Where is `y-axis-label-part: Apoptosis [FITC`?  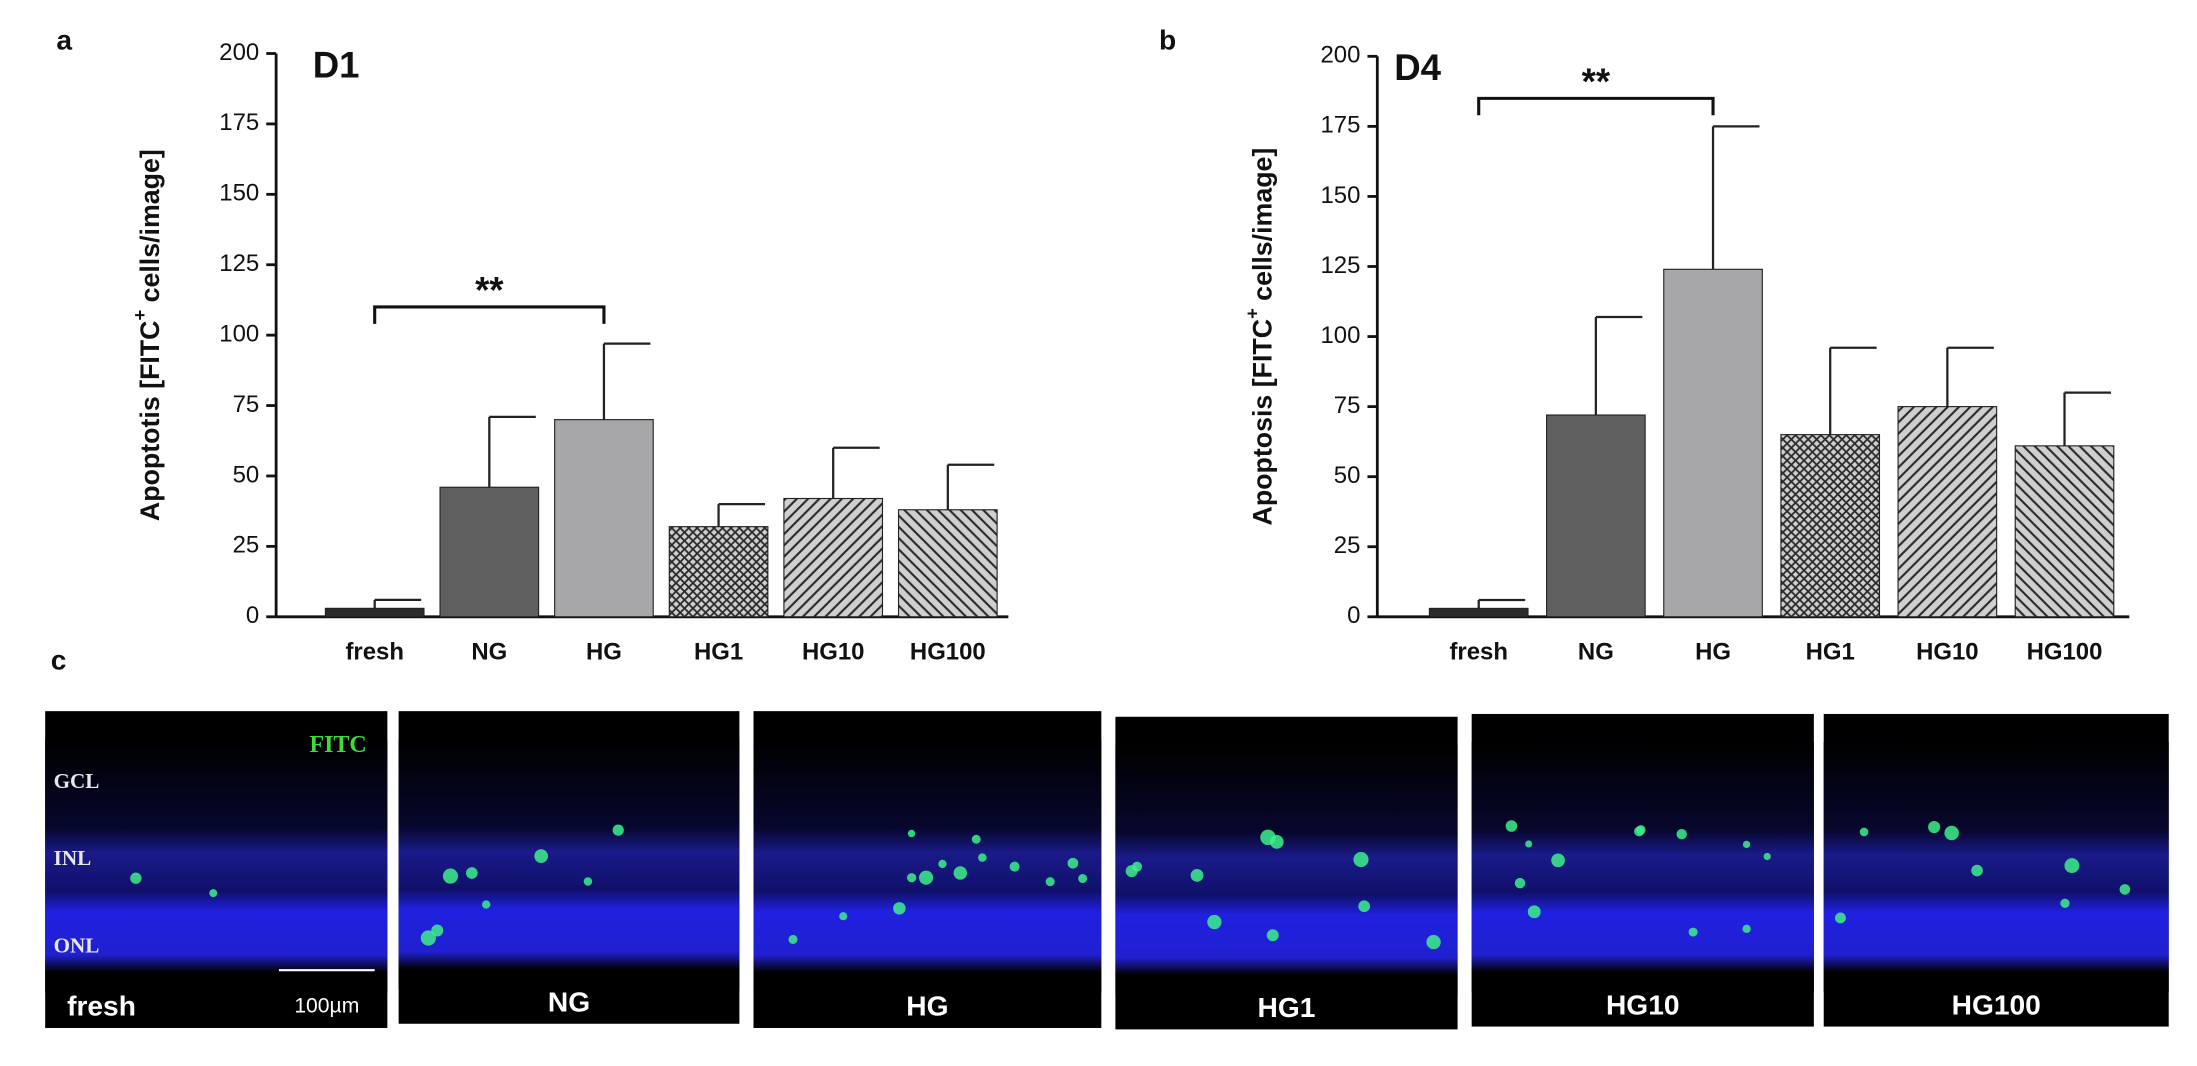 y-axis-label-part: Apoptosis [FITC is located at coordinates (1263, 422).